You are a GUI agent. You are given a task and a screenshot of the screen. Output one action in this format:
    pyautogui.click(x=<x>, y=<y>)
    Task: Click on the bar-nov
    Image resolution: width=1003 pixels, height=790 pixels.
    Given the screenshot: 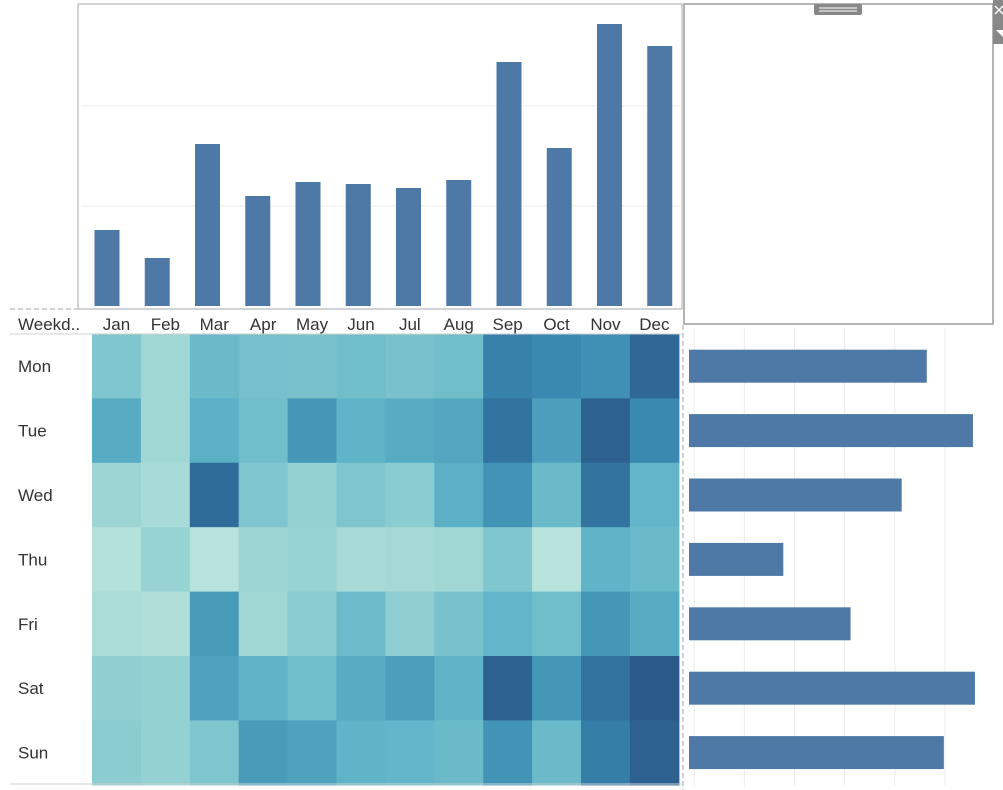 What is the action you would take?
    pyautogui.click(x=609, y=165)
    